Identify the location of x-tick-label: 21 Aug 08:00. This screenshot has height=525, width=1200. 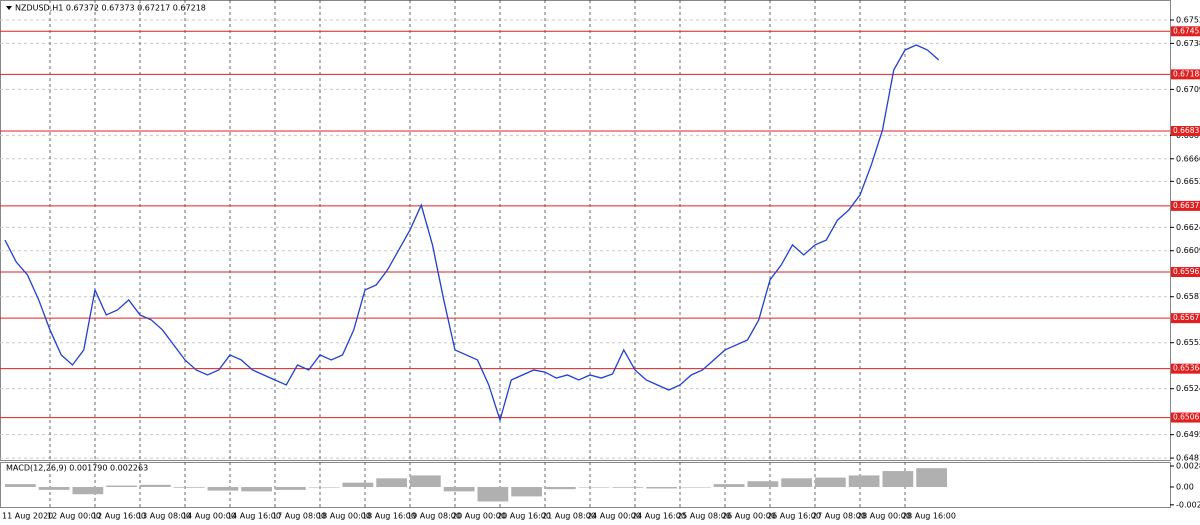
(569, 516).